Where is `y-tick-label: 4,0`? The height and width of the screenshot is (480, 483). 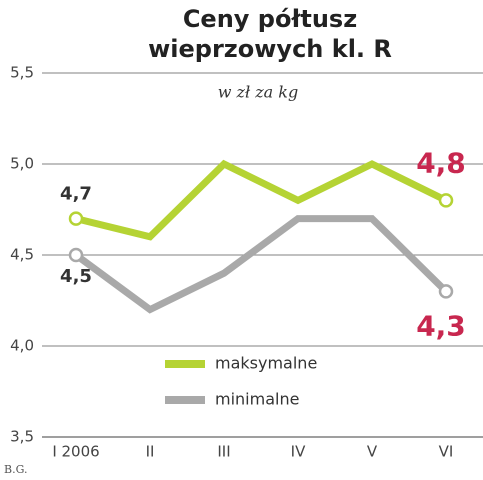 y-tick-label: 4,0 is located at coordinates (22, 346).